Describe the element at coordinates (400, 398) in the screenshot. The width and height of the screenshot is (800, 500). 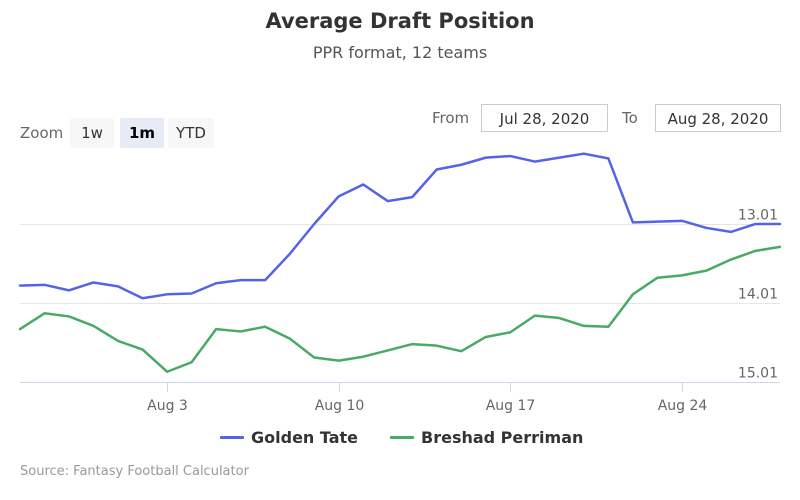
I see `x-axis: Aug 3 Aug 10 Aug 17 Aug 24` at that location.